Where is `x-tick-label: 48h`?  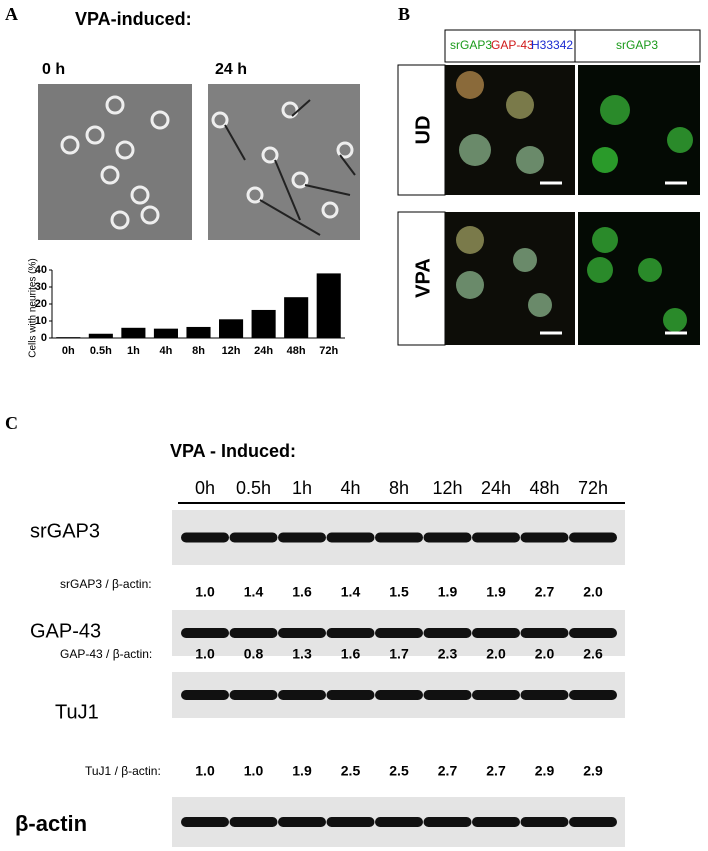 x-tick-label: 48h is located at coordinates (296, 351).